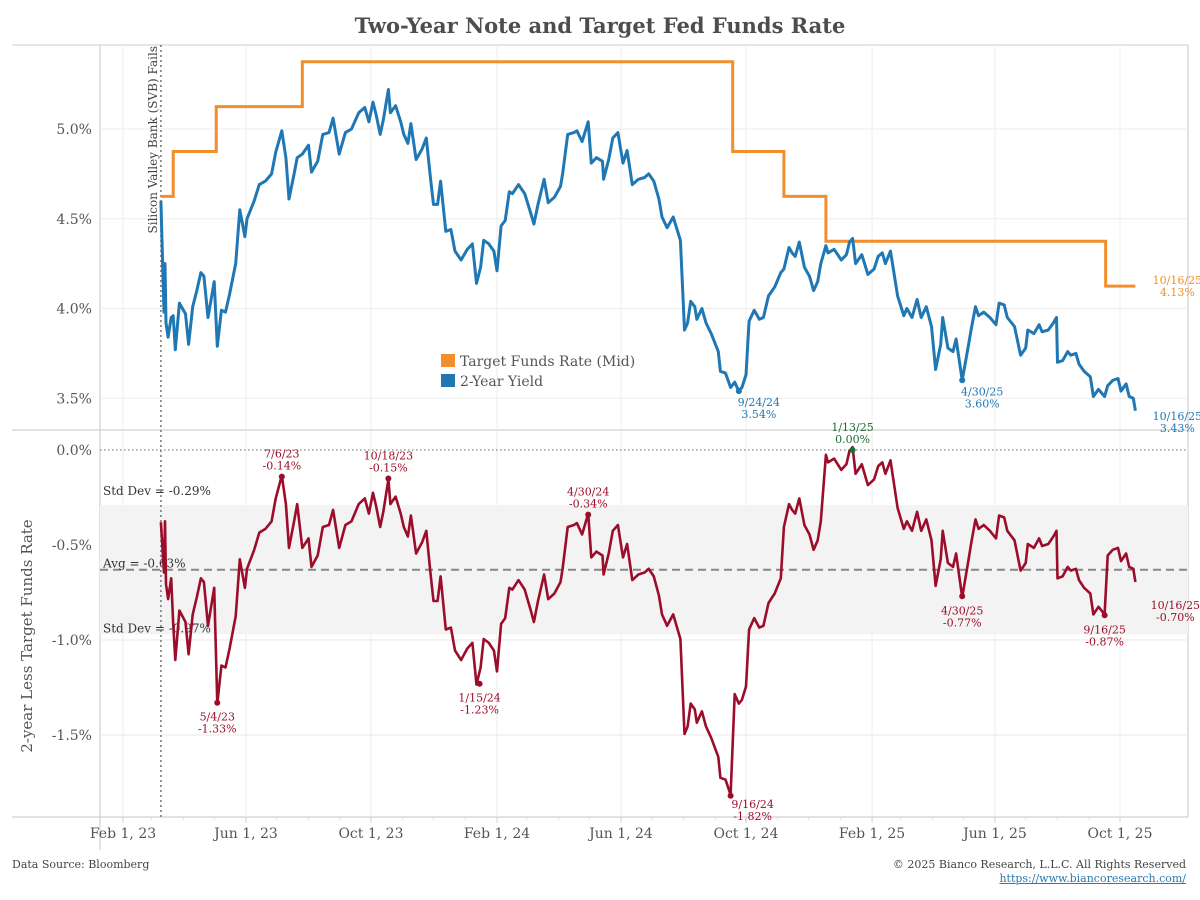 This screenshot has width=1200, height=900. I want to click on x-tick-label: Jun 1, 25, so click(994, 834).